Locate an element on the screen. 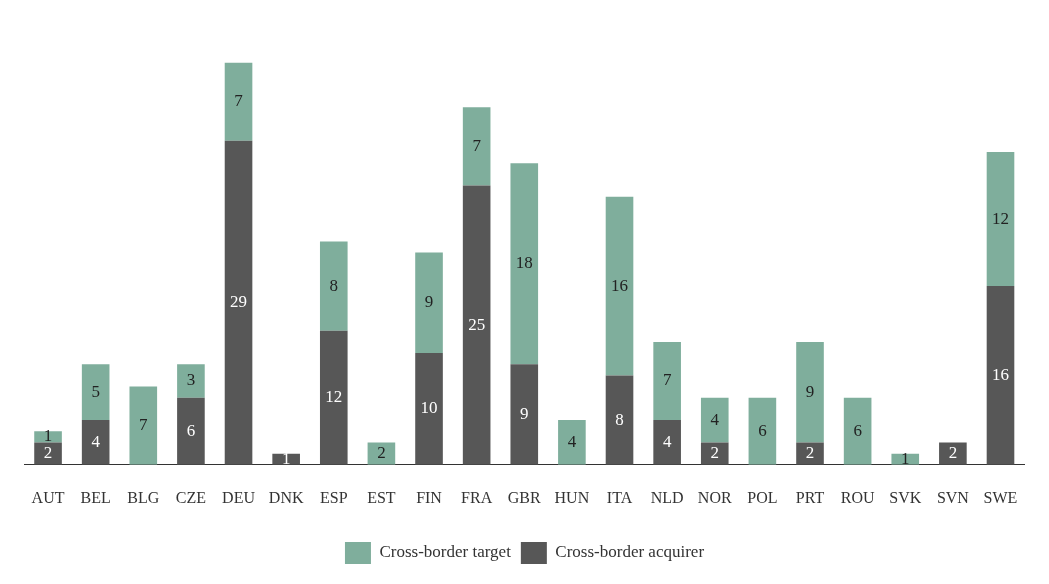 This screenshot has height=584, width=1049. x-tick-label: FIN is located at coordinates (429, 497).